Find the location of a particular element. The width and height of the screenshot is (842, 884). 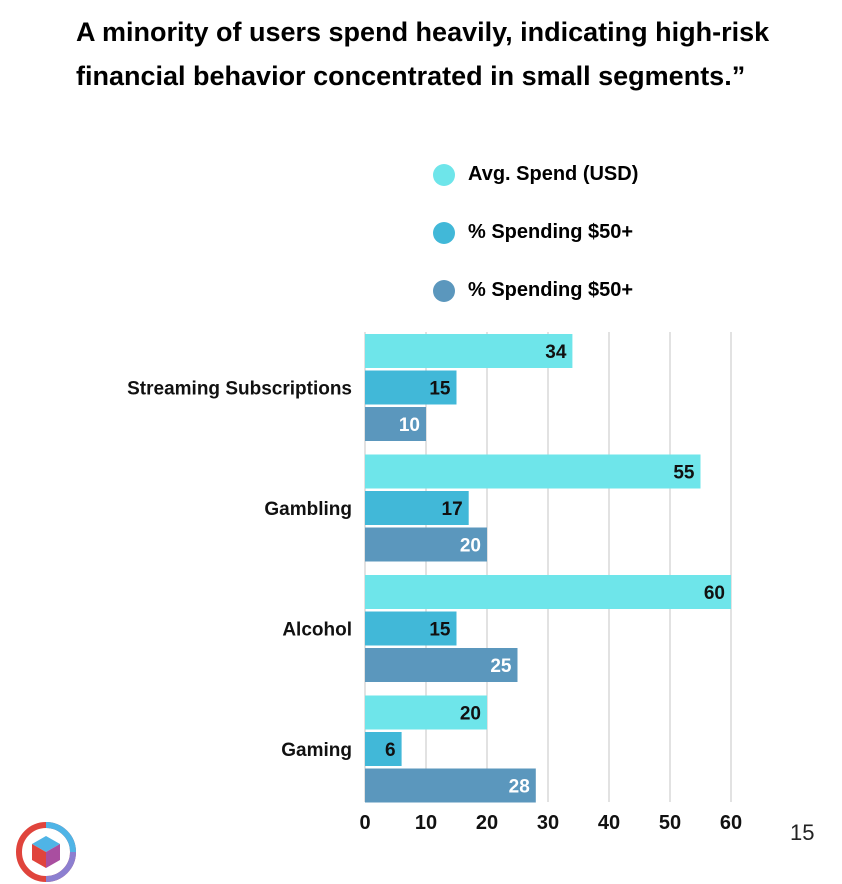

cube-logo-icon is located at coordinates (46, 852).